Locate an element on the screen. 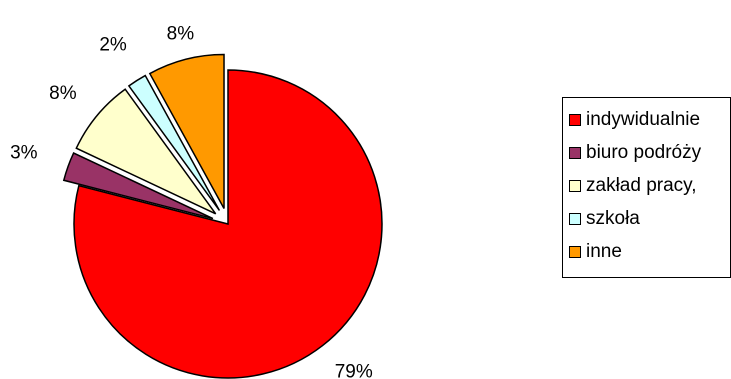 The height and width of the screenshot is (379, 731). legend-item: szkoła is located at coordinates (604, 219).